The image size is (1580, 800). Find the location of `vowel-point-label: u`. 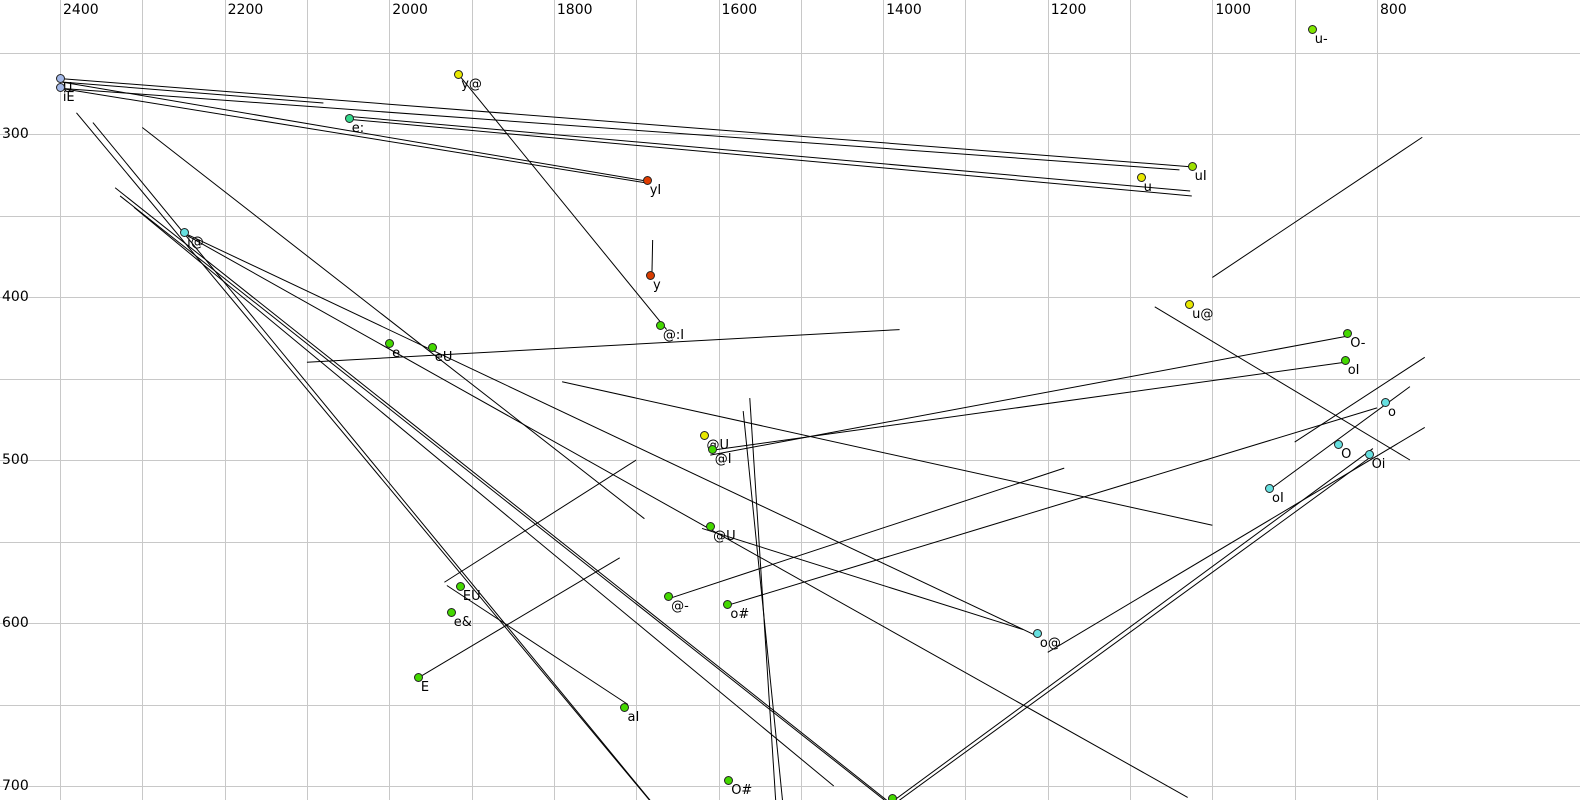

vowel-point-label: u is located at coordinates (1147, 187).